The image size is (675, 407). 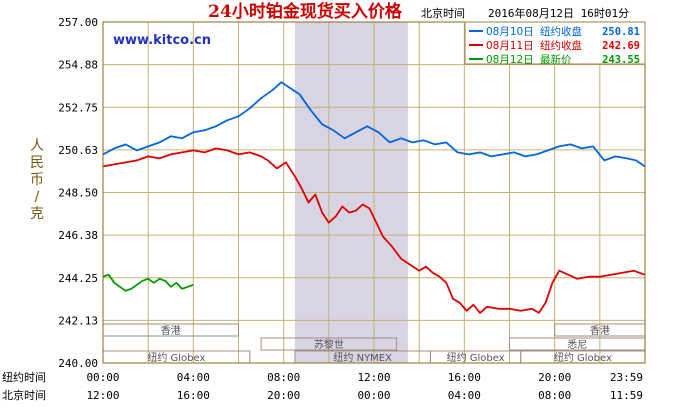 I want to click on legend-series-name: 08月10日, so click(x=510, y=32).